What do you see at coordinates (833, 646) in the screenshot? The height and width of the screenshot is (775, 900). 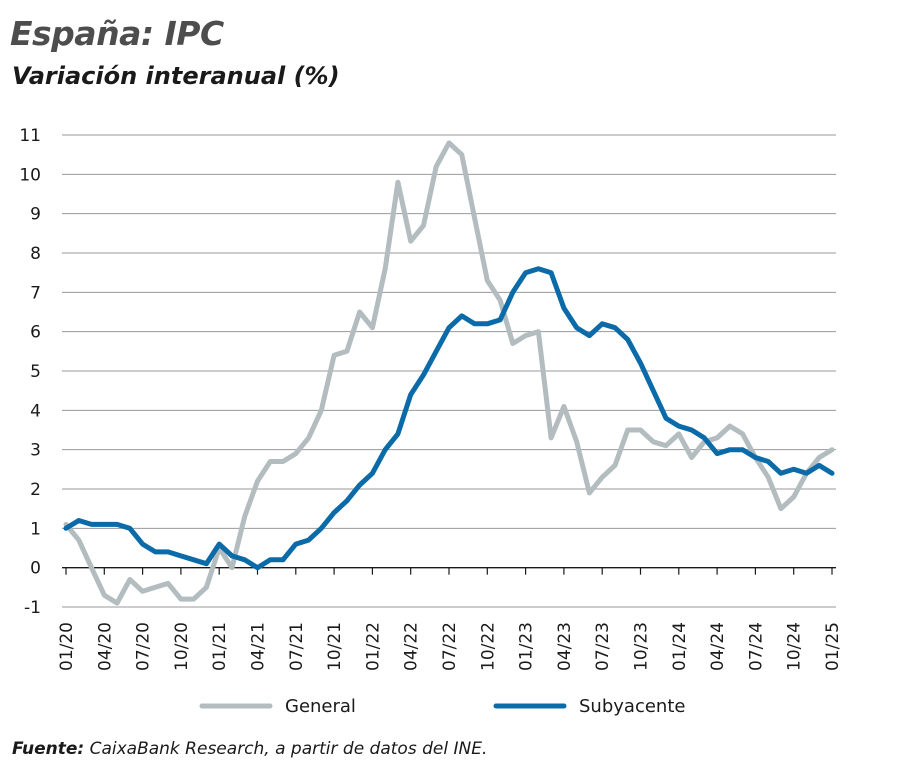 I see `x-tick-label: 01/25` at bounding box center [833, 646].